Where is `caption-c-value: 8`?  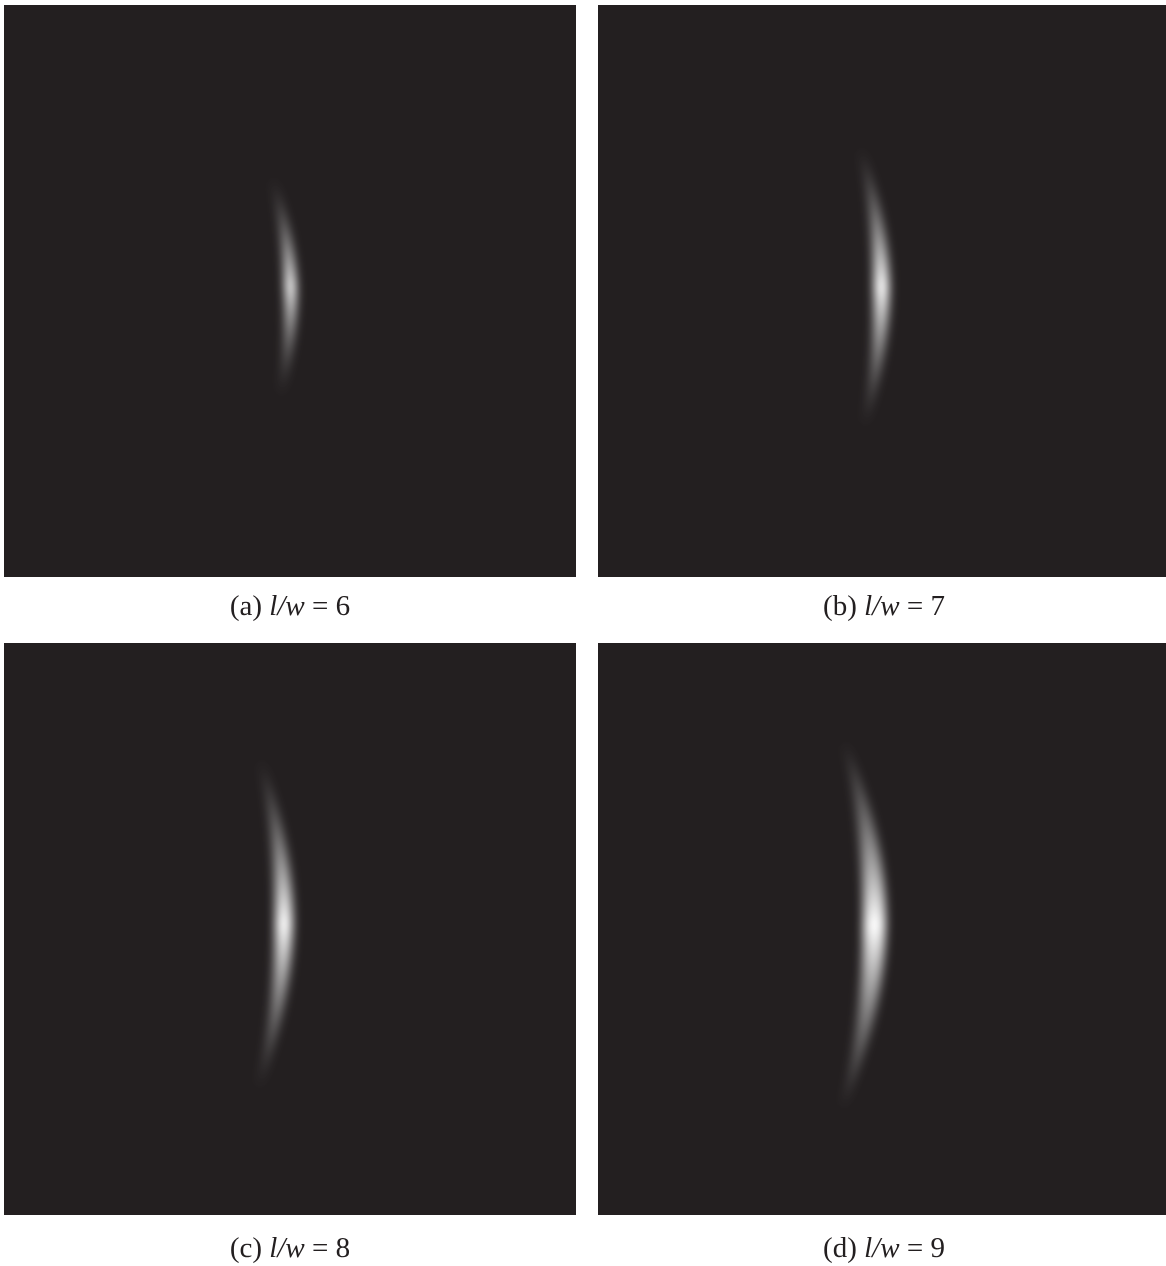
caption-c-value: 8 is located at coordinates (343, 1248).